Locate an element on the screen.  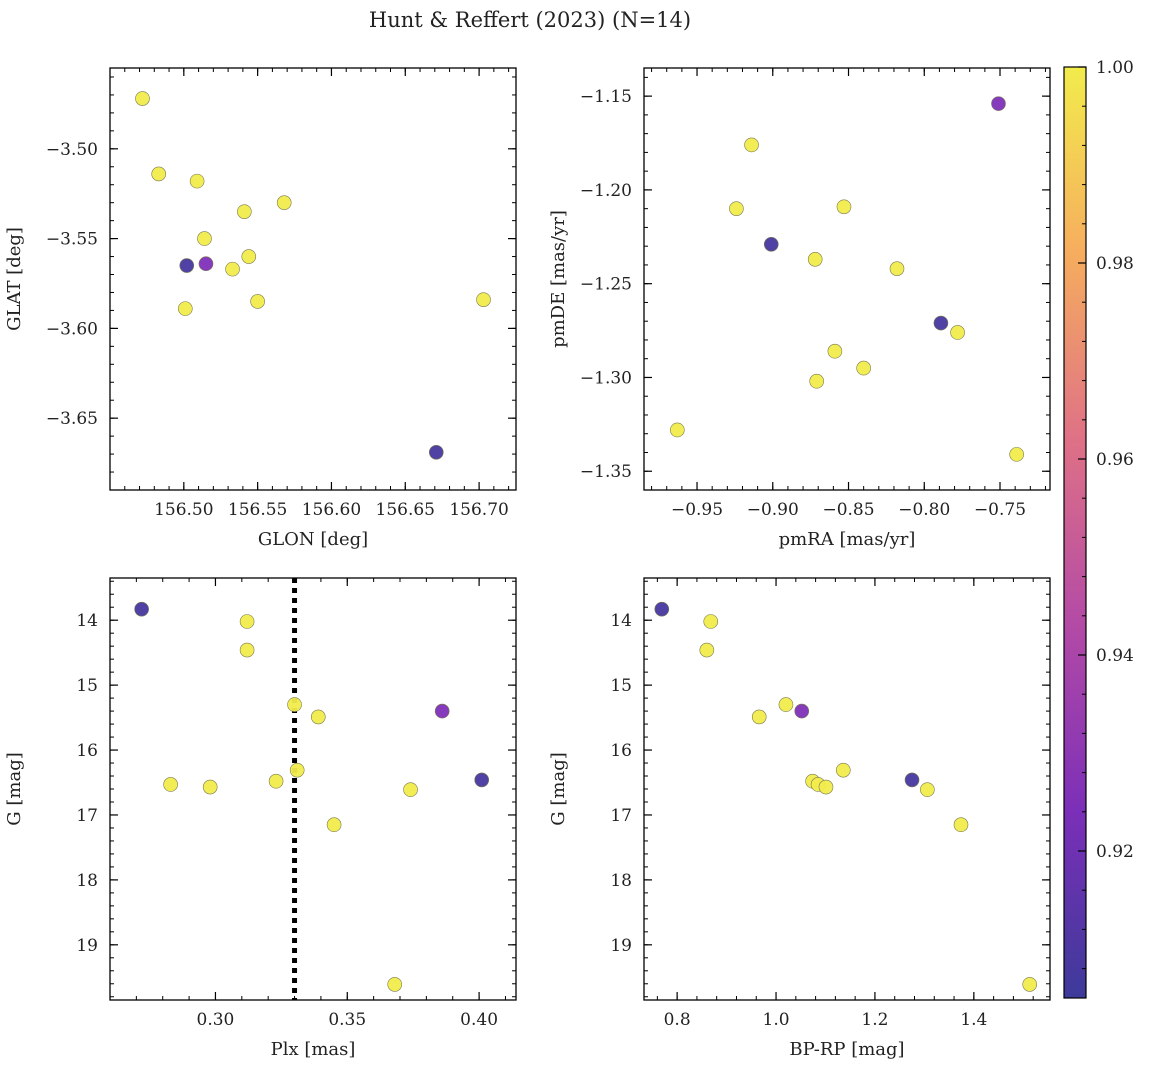
y-tick-label: −3.50 is located at coordinates (72, 150).